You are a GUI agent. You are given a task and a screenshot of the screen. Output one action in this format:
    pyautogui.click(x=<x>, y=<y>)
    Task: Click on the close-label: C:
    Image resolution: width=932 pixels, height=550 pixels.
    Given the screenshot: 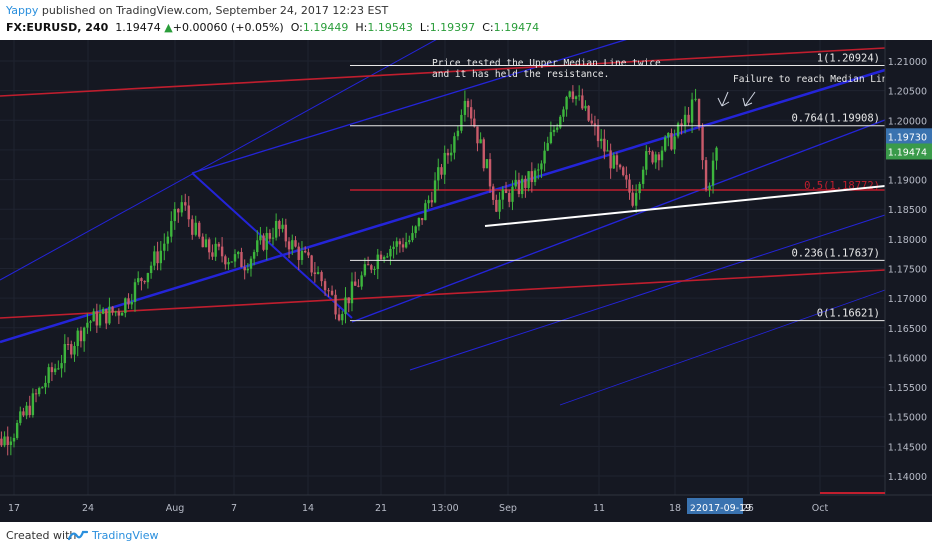 What is the action you would take?
    pyautogui.click(x=488, y=27)
    